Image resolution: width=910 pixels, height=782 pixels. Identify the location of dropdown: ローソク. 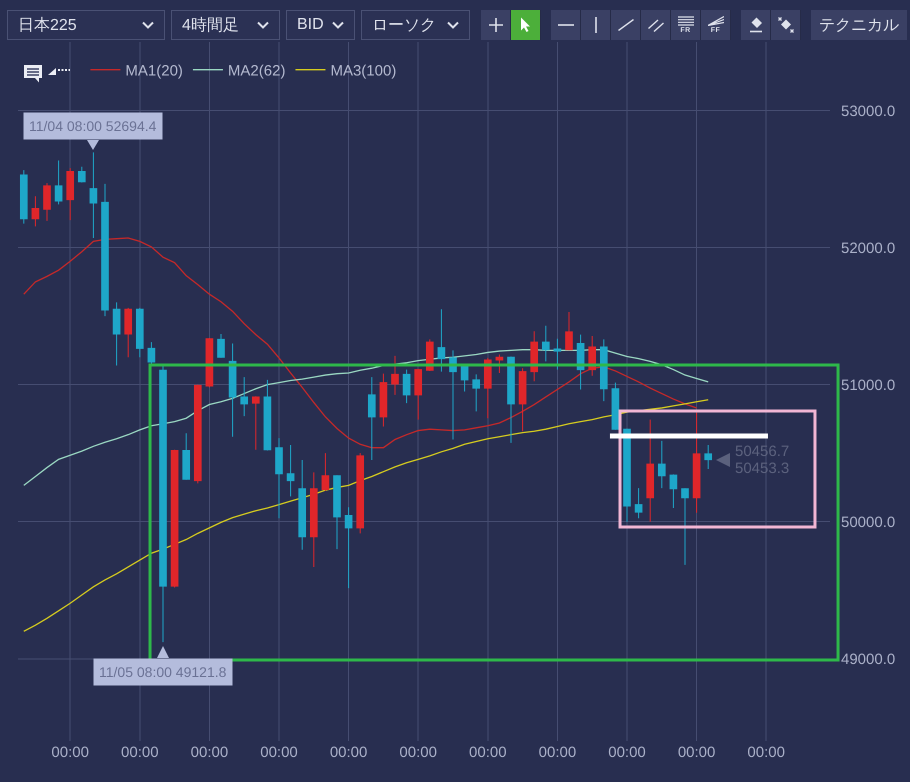
(415, 25).